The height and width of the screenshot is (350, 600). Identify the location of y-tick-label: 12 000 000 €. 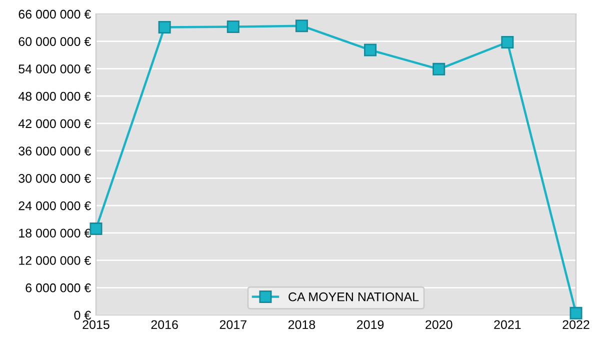
(55, 260).